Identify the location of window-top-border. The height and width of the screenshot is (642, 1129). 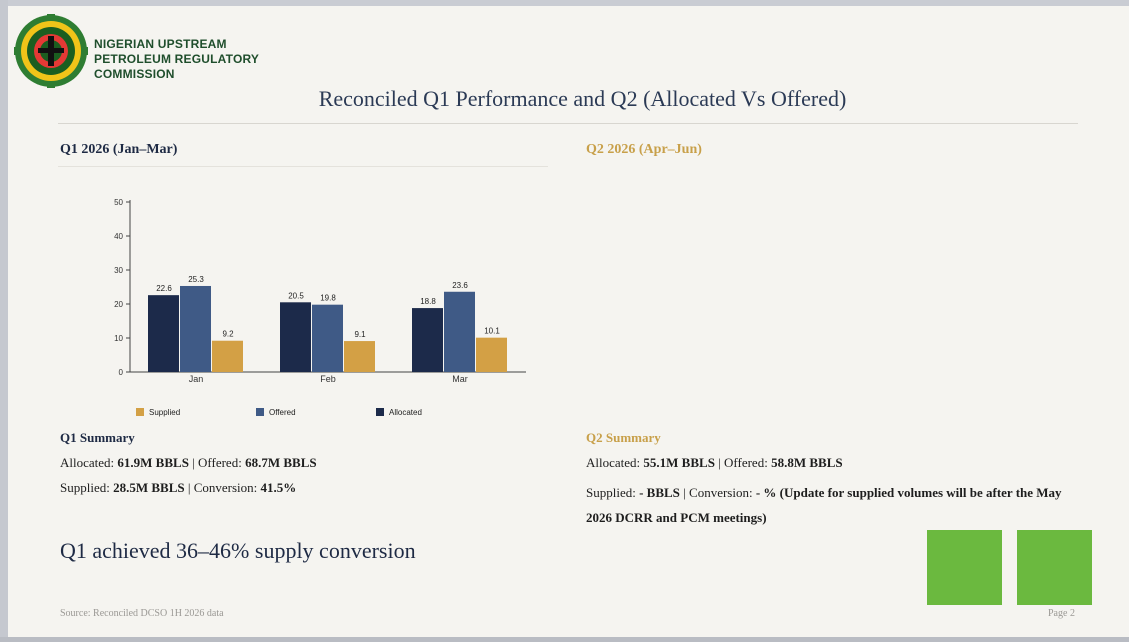
(564, 3).